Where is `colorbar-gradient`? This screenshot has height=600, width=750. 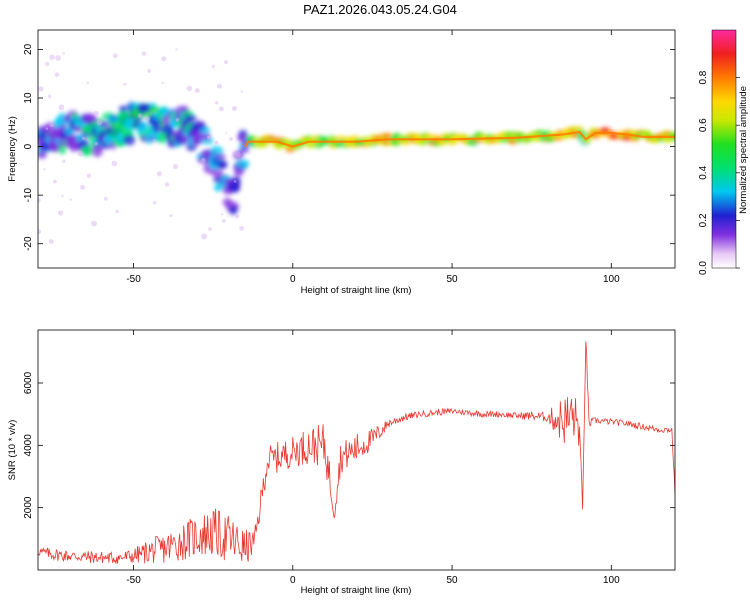 colorbar-gradient is located at coordinates (724, 149).